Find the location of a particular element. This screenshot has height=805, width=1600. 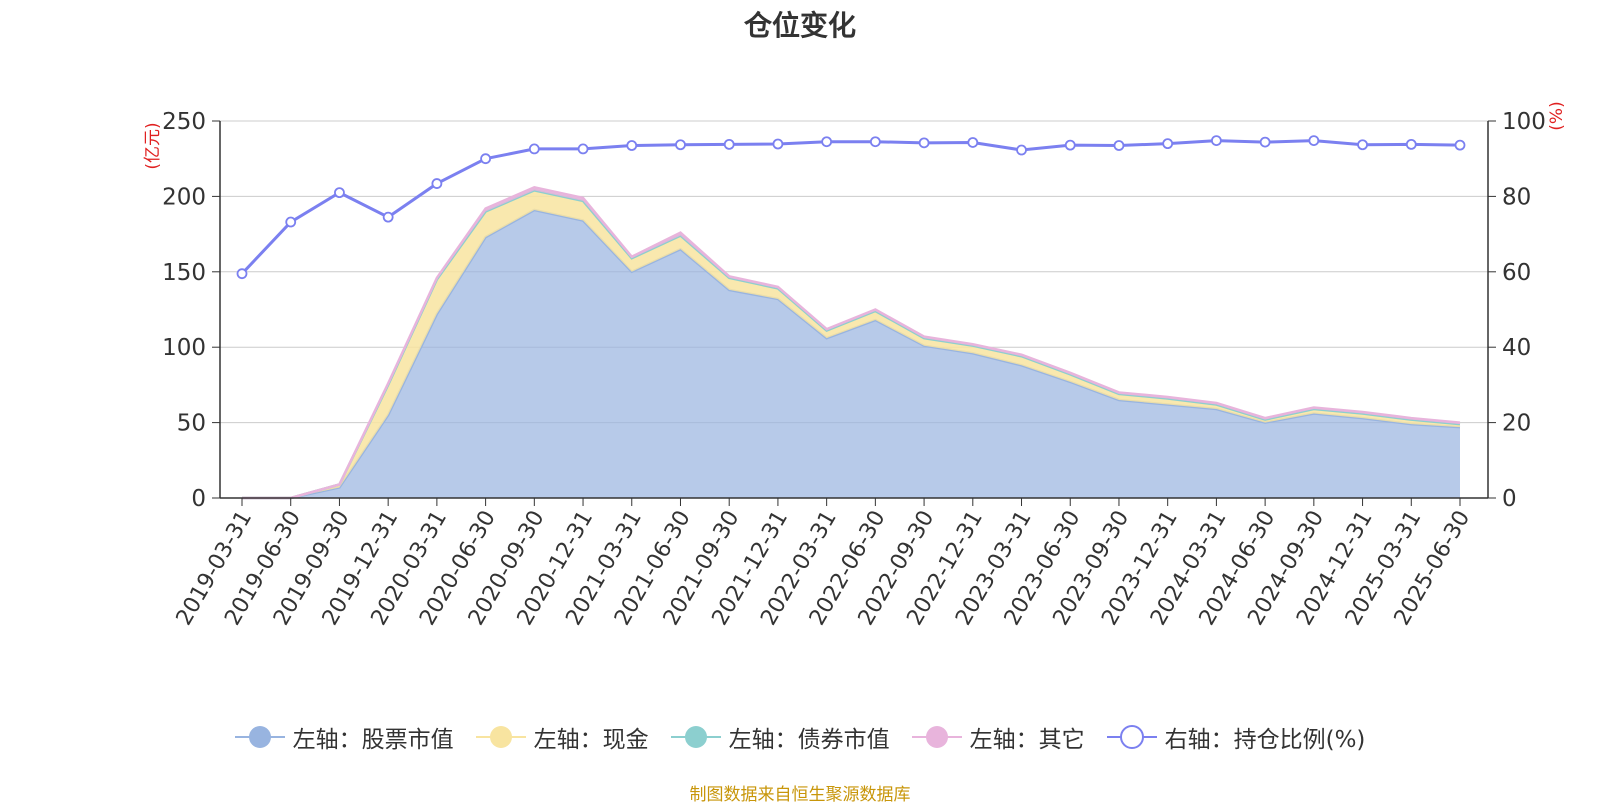

right-axis-tick-label: 0 is located at coordinates (1509, 499).